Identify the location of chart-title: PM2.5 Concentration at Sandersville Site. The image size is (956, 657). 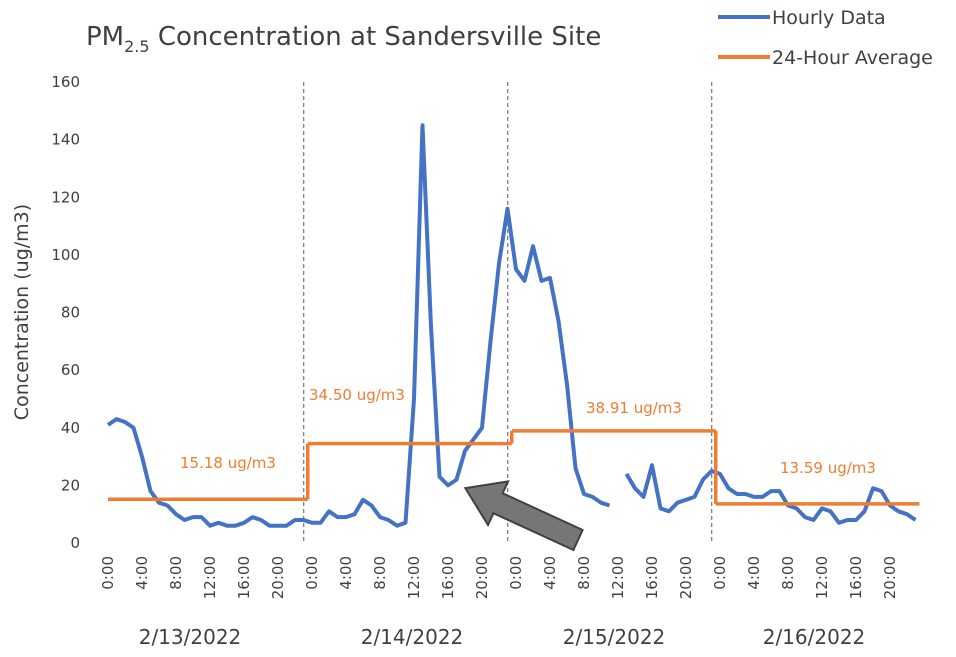
(343, 39).